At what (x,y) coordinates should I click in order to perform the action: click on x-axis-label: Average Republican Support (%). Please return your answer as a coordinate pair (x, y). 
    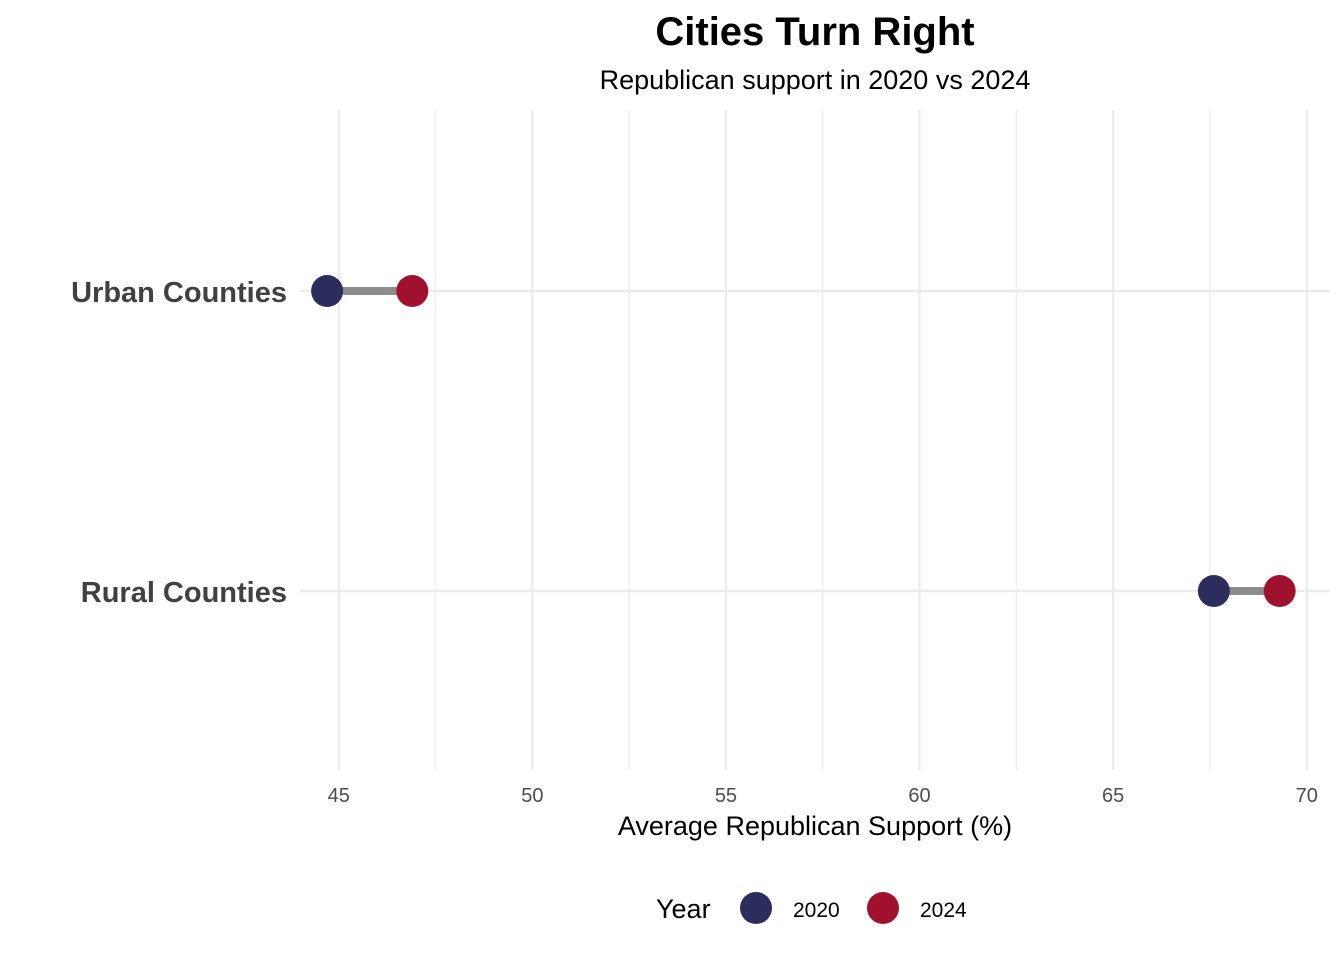
    Looking at the image, I should click on (815, 826).